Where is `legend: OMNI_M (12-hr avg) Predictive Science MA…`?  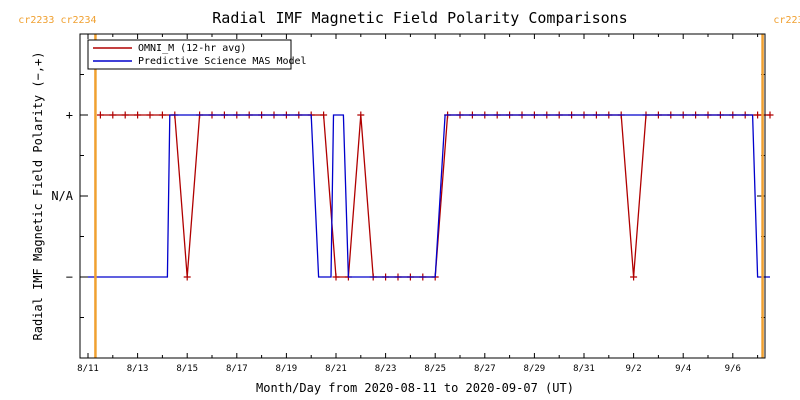
legend: OMNI_M (12-hr avg) Predictive Science MA… is located at coordinates (197, 54).